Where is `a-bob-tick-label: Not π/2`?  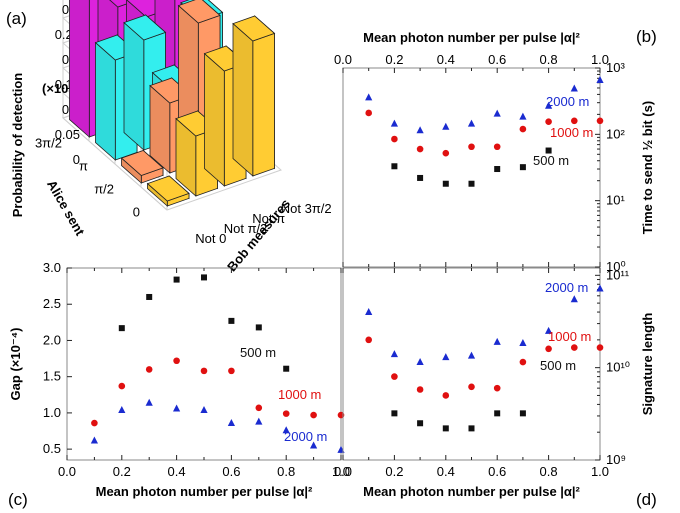 a-bob-tick-label: Not π/2 is located at coordinates (246, 228).